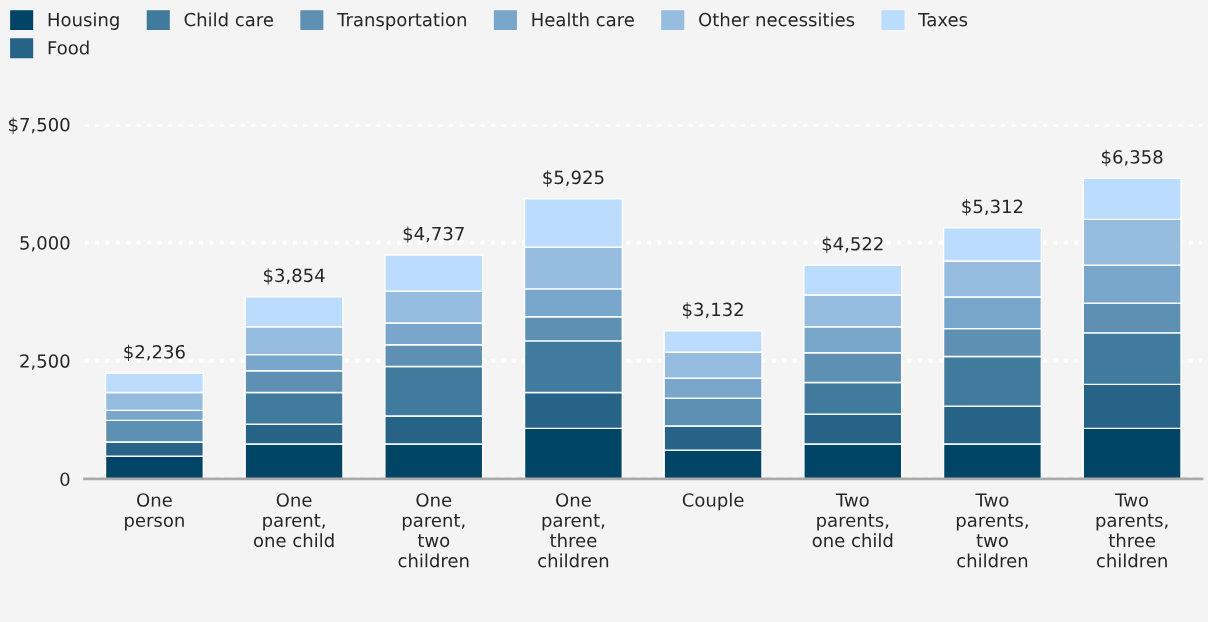 The height and width of the screenshot is (622, 1208). I want to click on legend-label: Food, so click(68, 47).